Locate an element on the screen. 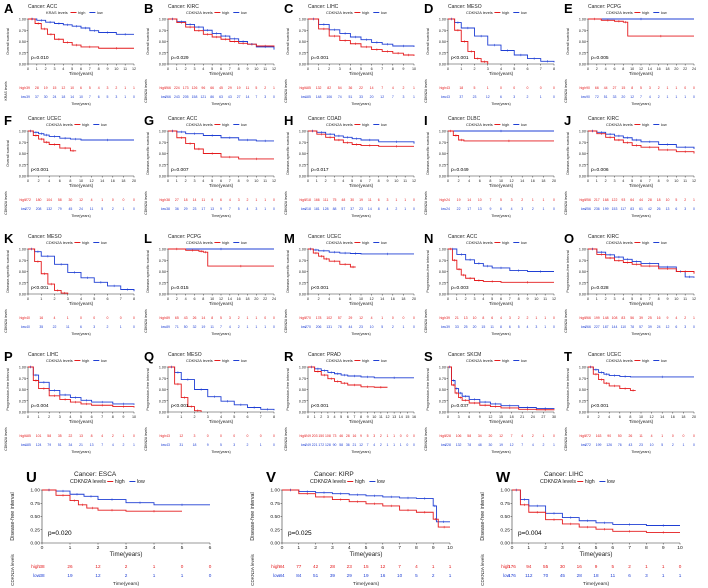 This screenshot has height=588, width=708. risk-high-count: 0 is located at coordinates (528, 88).